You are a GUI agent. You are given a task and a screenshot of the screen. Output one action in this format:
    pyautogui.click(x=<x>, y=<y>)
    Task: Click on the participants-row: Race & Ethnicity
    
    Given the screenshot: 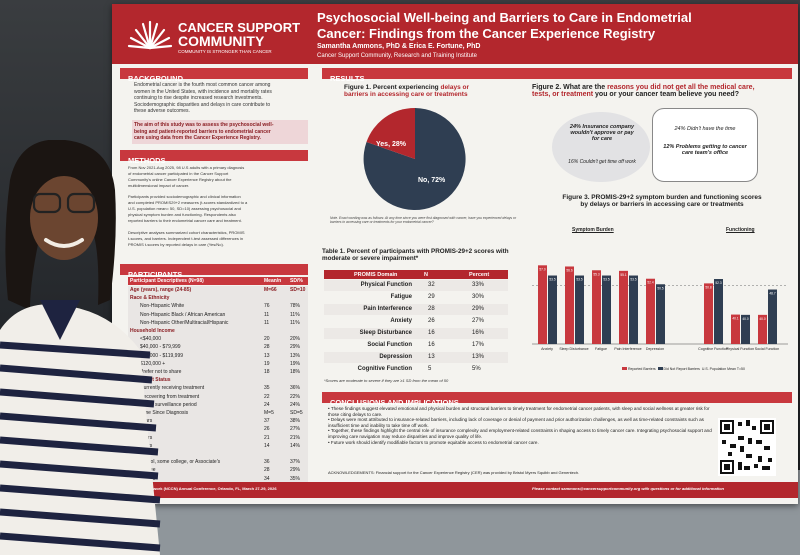 What is the action you would take?
    pyautogui.click(x=150, y=298)
    